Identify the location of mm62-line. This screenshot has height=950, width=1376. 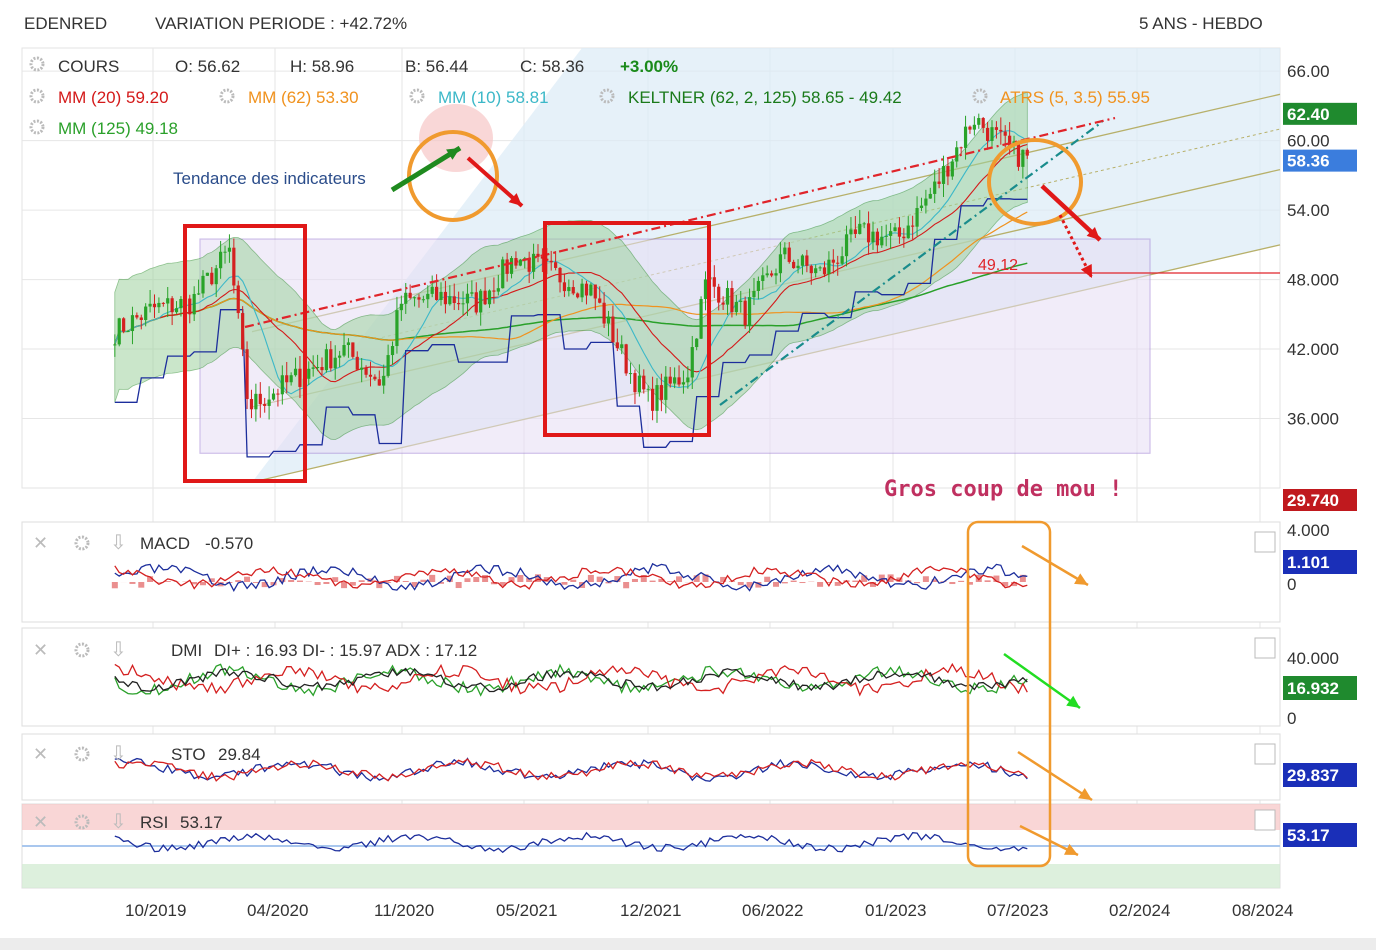
(571, 278).